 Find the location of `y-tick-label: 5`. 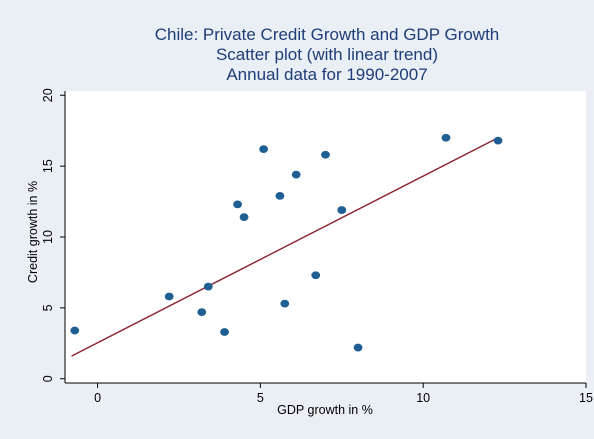

y-tick-label: 5 is located at coordinates (48, 307).